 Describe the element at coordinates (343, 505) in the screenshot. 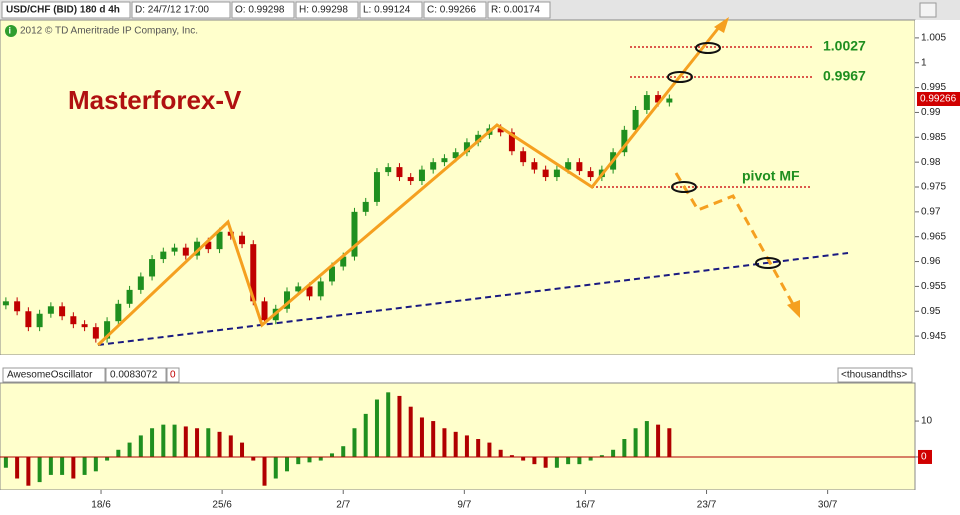

I see `x-tick-label: 2/7` at that location.